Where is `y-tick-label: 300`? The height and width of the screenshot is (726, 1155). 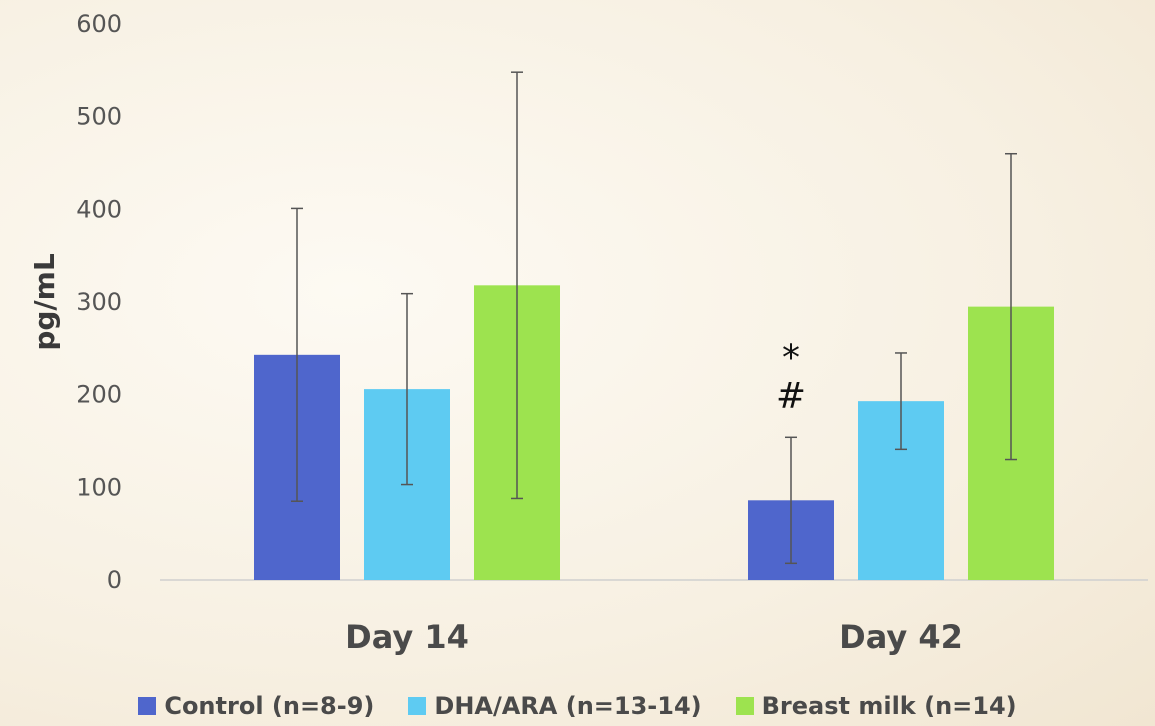 y-tick-label: 300 is located at coordinates (99, 302).